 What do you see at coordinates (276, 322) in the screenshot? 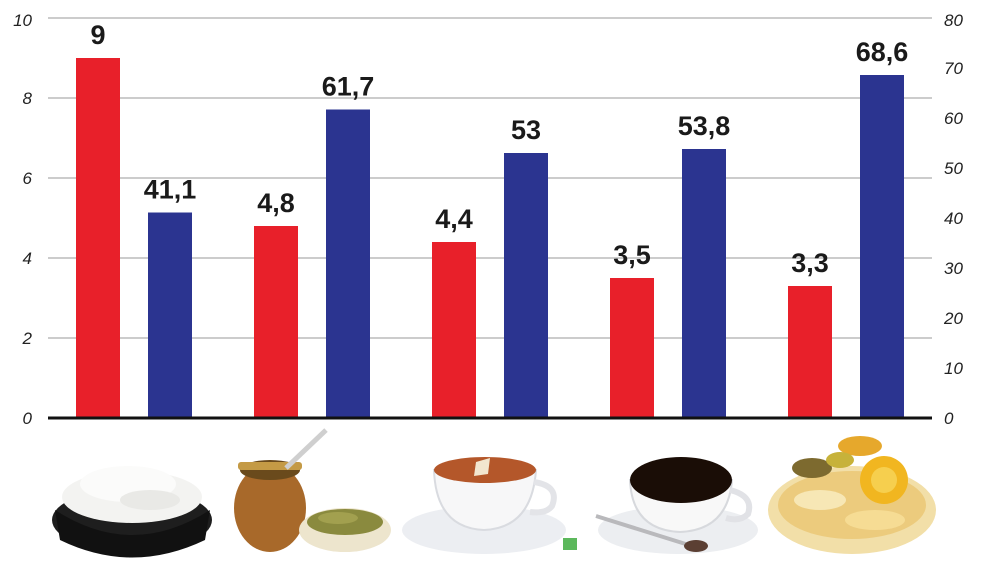
I see `red-bar-yerba-mate` at bounding box center [276, 322].